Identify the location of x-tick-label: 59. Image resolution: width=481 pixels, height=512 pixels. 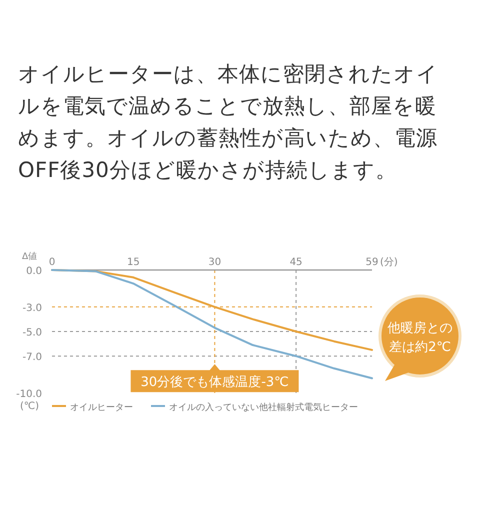
(372, 262).